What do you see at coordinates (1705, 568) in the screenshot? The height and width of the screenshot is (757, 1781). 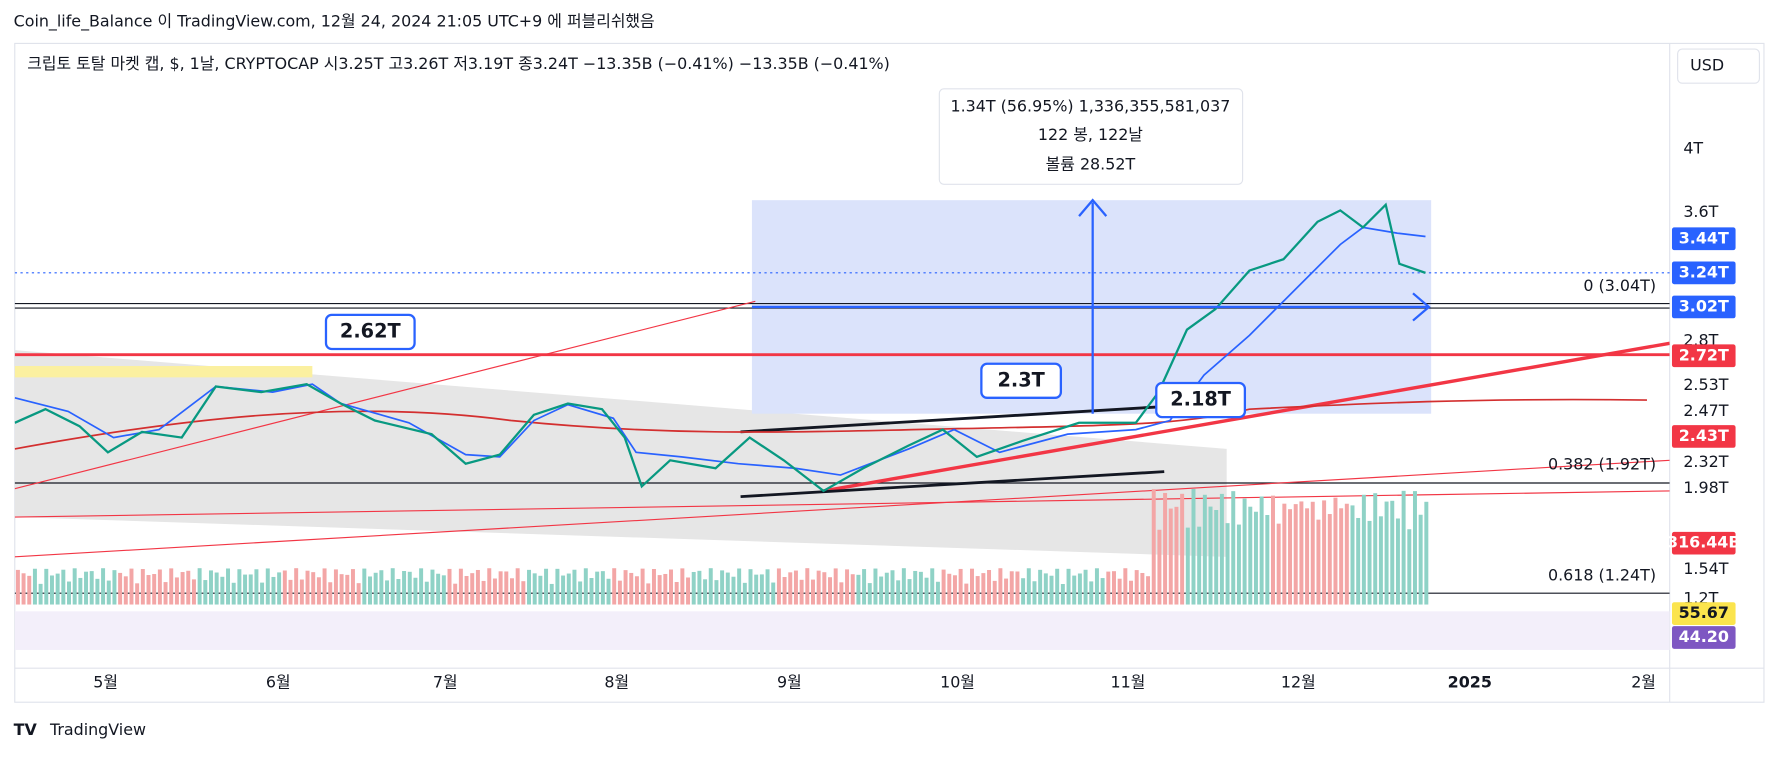 I see `price-tick-label: 1.54T` at bounding box center [1705, 568].